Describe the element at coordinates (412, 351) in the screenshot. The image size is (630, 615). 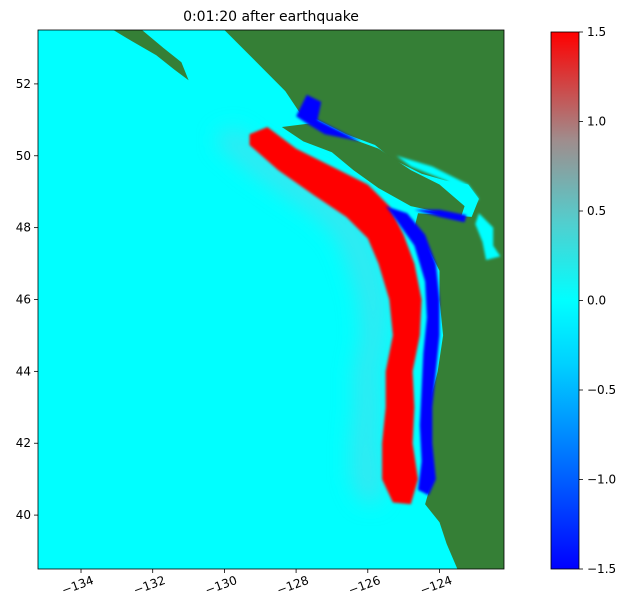
I see `region-subsidence-trough` at that location.